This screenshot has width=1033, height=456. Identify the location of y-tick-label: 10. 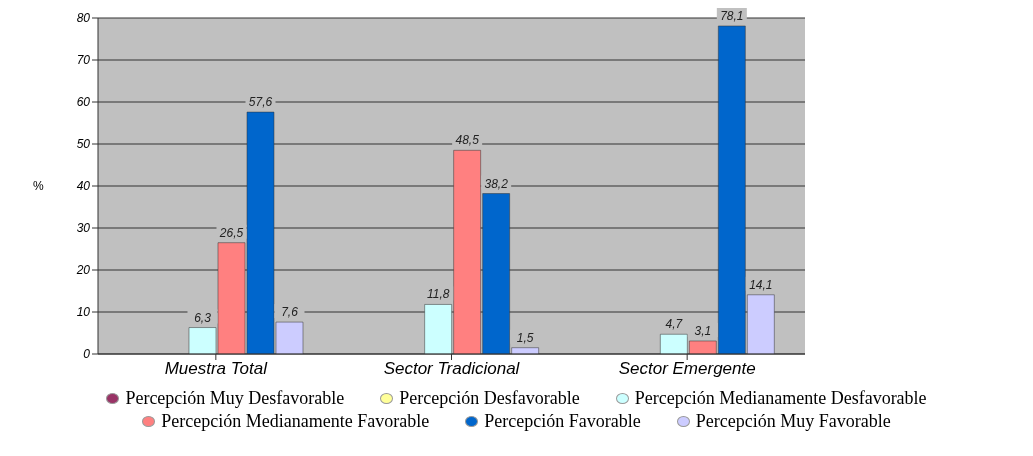
(83, 312).